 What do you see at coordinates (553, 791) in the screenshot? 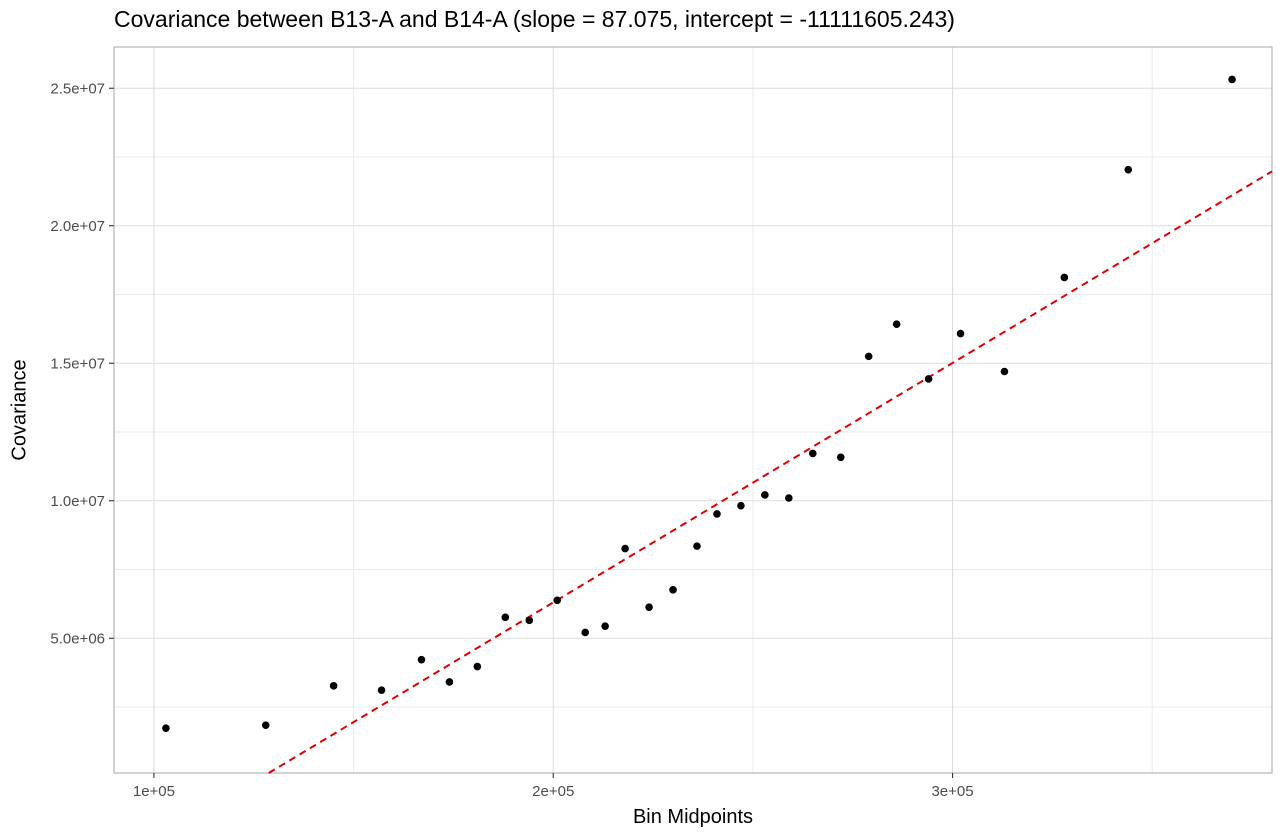
I see `x-tick-label: 2e+05` at bounding box center [553, 791].